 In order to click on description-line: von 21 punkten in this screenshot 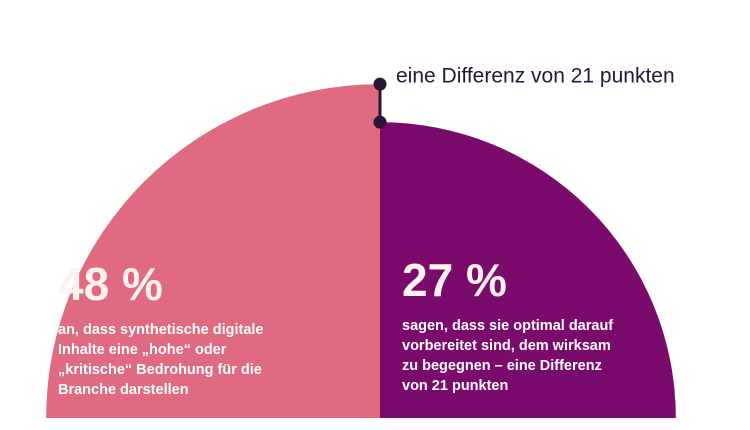, I will do `click(455, 386)`.